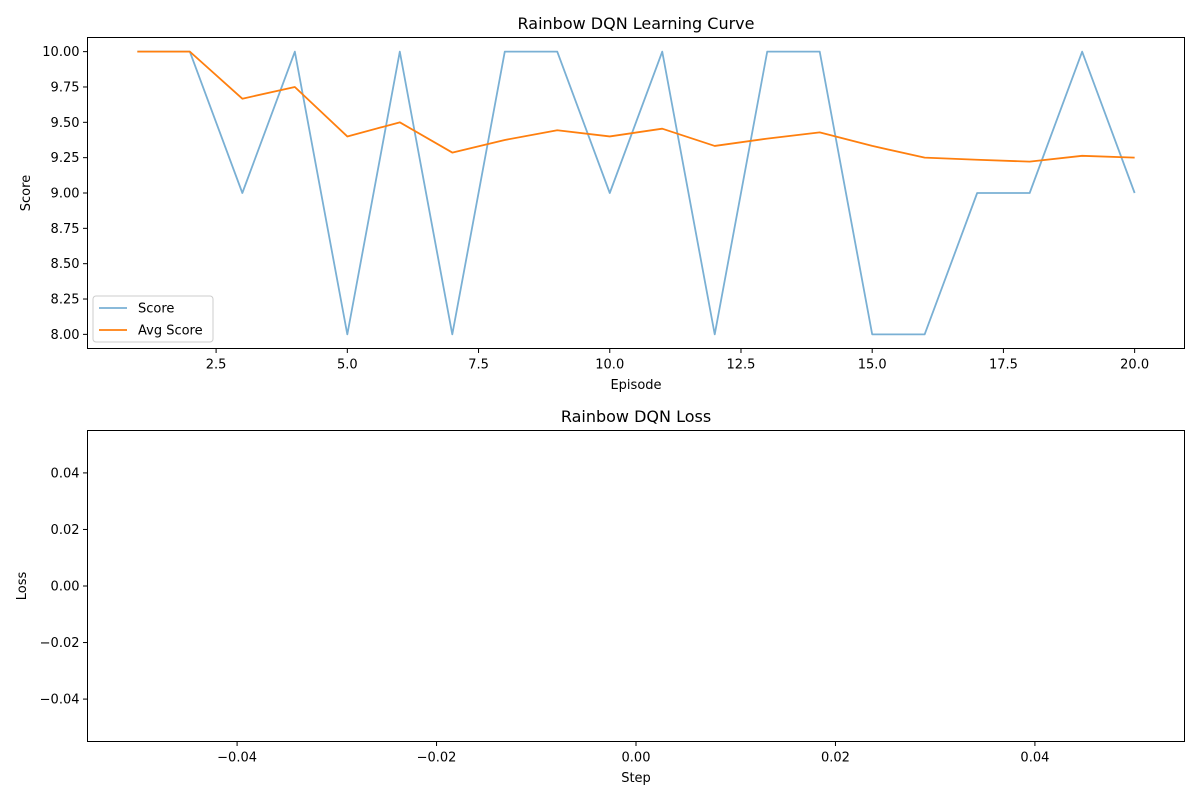 This screenshot has height=800, width=1200. Describe the element at coordinates (1003, 365) in the screenshot. I see `learning-curve-x-tick-label: 17.5` at that location.